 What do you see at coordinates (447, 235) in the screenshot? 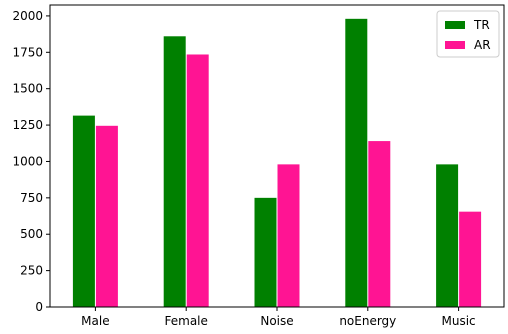
I see `bar-tr-music` at bounding box center [447, 235].